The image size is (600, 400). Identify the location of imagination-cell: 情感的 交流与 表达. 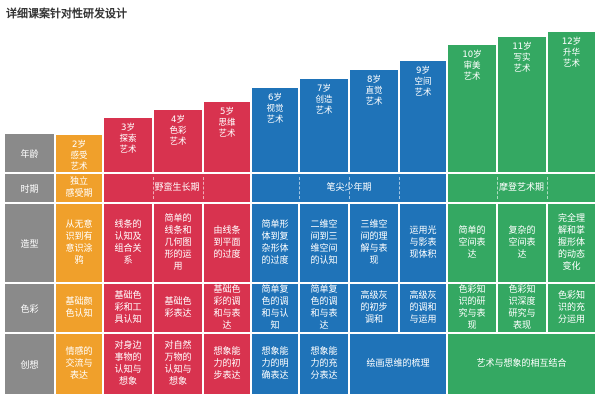
(79, 364).